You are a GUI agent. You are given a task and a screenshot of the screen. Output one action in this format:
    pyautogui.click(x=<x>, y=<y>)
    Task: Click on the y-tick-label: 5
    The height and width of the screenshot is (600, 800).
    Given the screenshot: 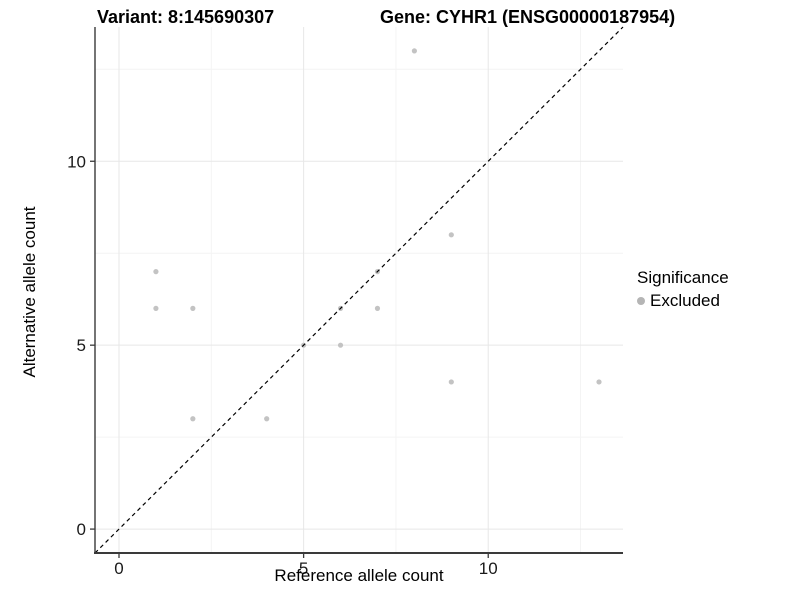 What is the action you would take?
    pyautogui.click(x=81, y=345)
    